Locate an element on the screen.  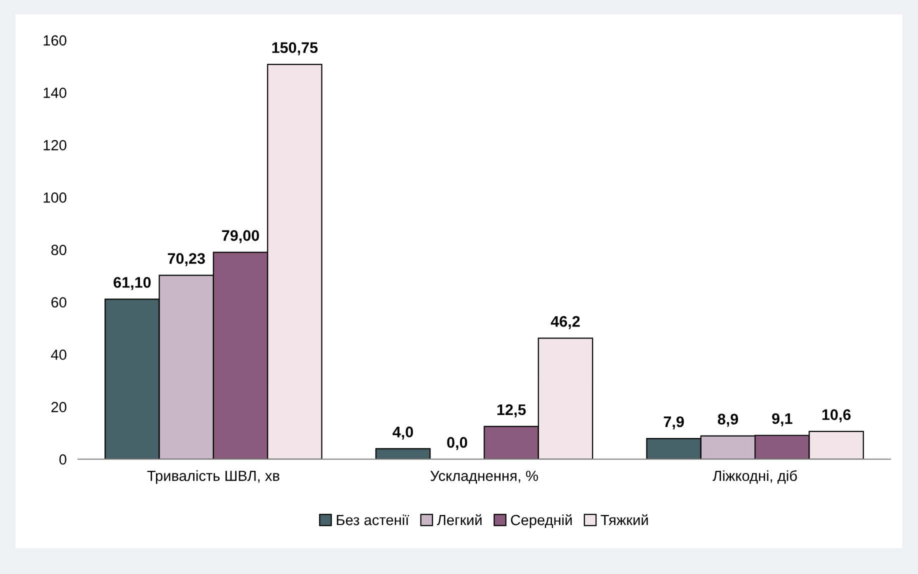
x-tick-label: Тривалість ШВЛ, хв is located at coordinates (213, 477).